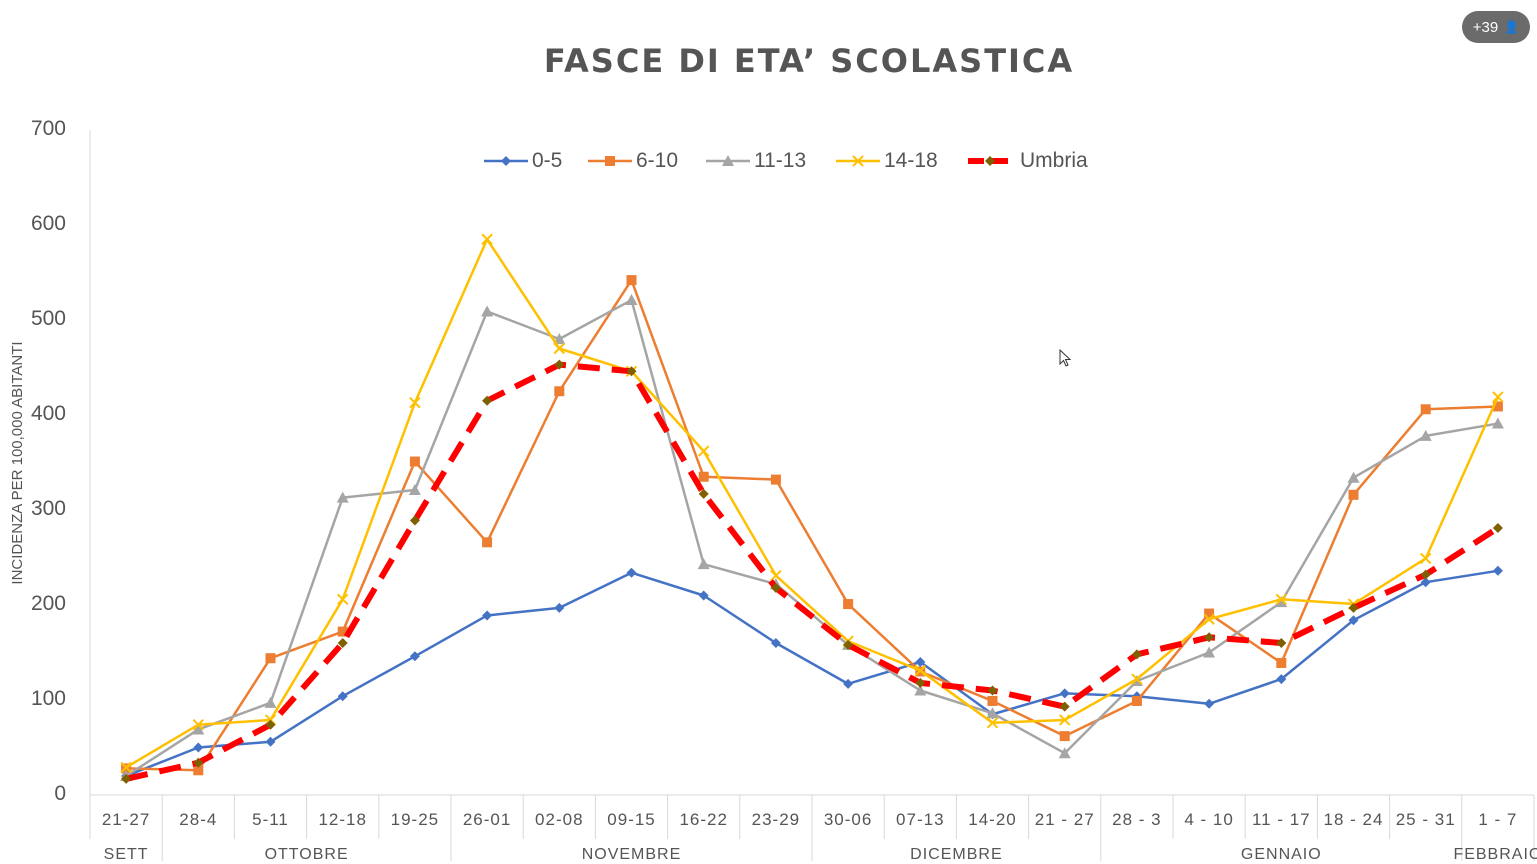  What do you see at coordinates (657, 160) in the screenshot?
I see `legend-label: 6-10` at bounding box center [657, 160].